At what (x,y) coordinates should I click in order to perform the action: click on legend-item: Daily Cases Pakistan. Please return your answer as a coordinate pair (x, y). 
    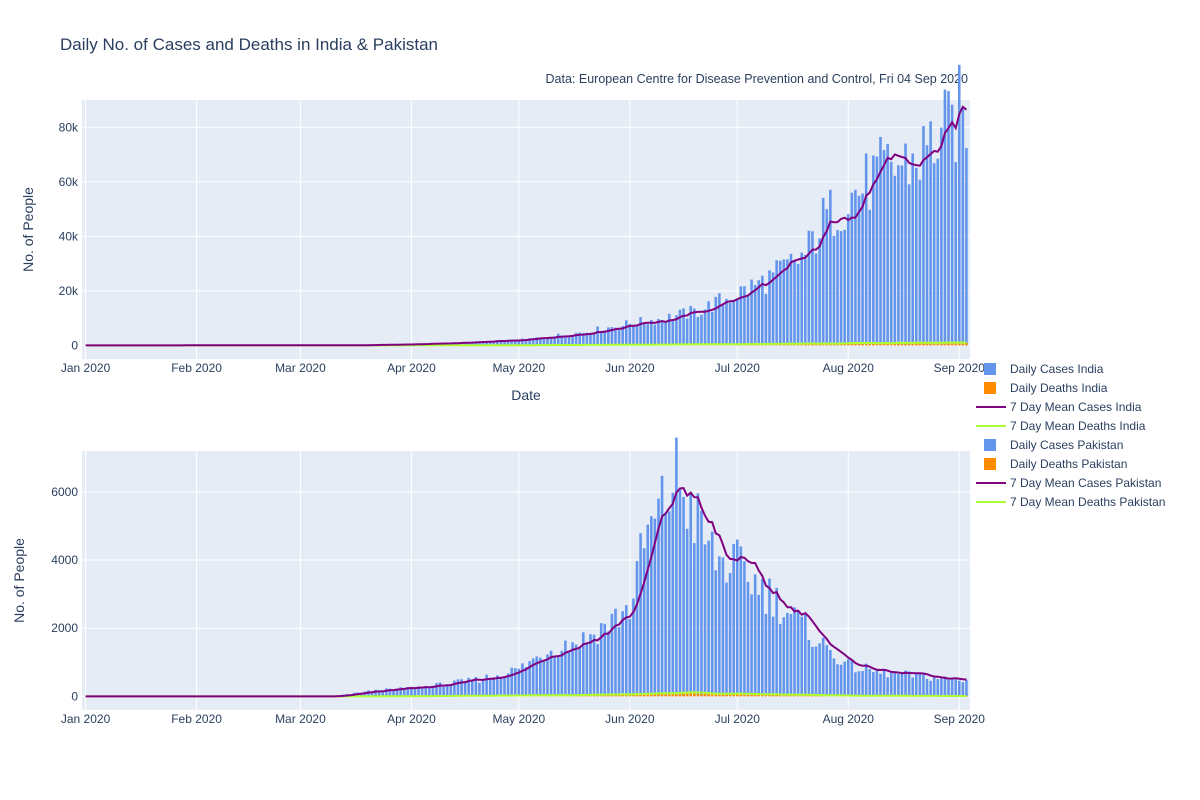
    Looking at the image, I should click on (1053, 445).